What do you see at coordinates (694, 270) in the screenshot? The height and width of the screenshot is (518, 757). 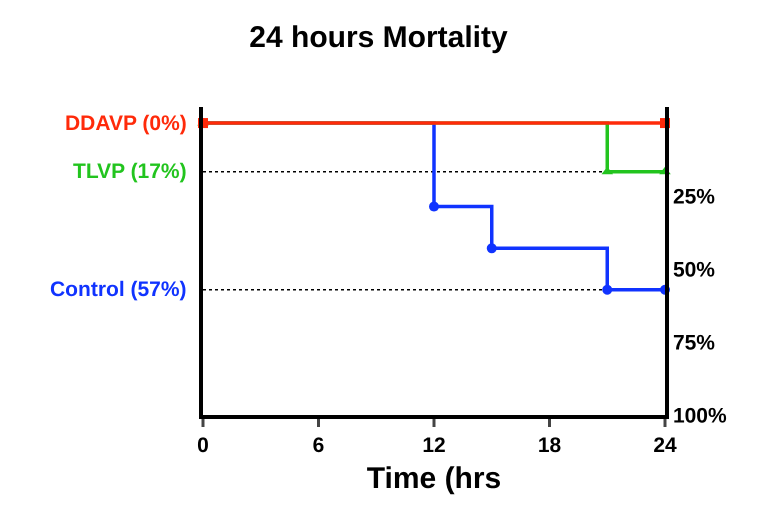 I see `y-tick-label: 50%` at bounding box center [694, 270].